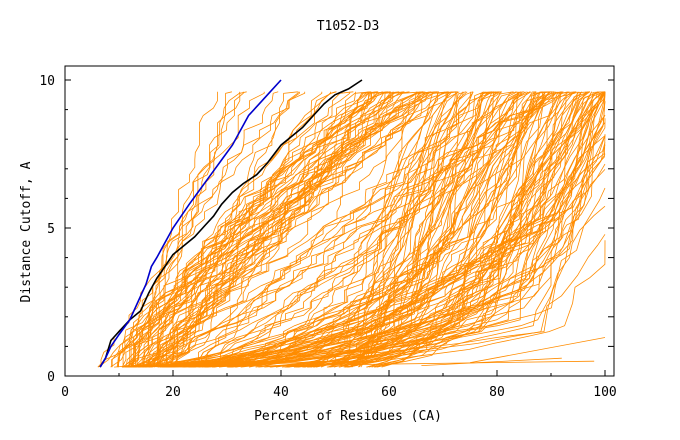 Image resolution: width=680 pixels, height=440 pixels. I want to click on chart-title: T1052-D3, so click(348, 26).